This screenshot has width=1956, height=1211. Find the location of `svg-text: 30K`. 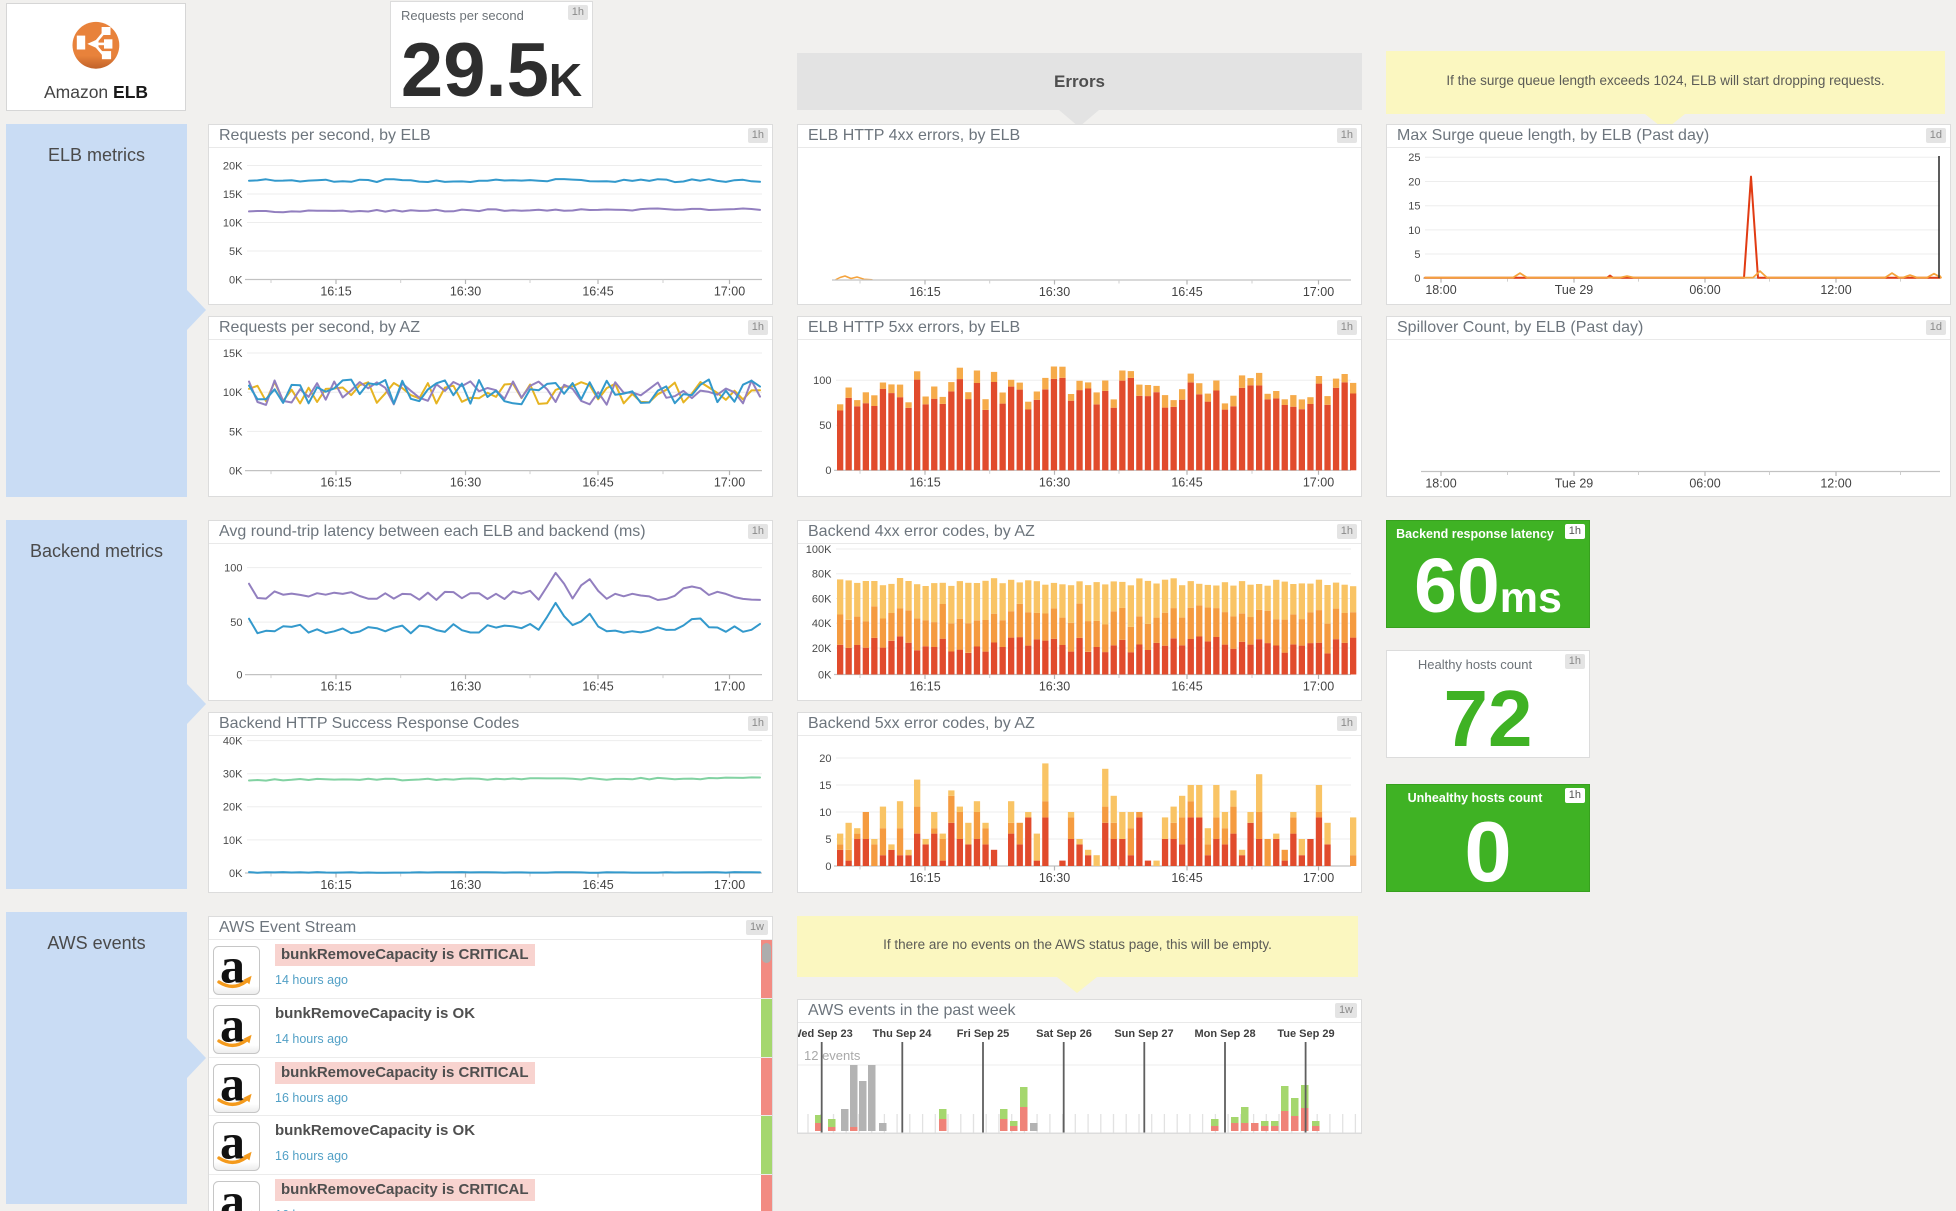

svg-text: 30K is located at coordinates (233, 775).